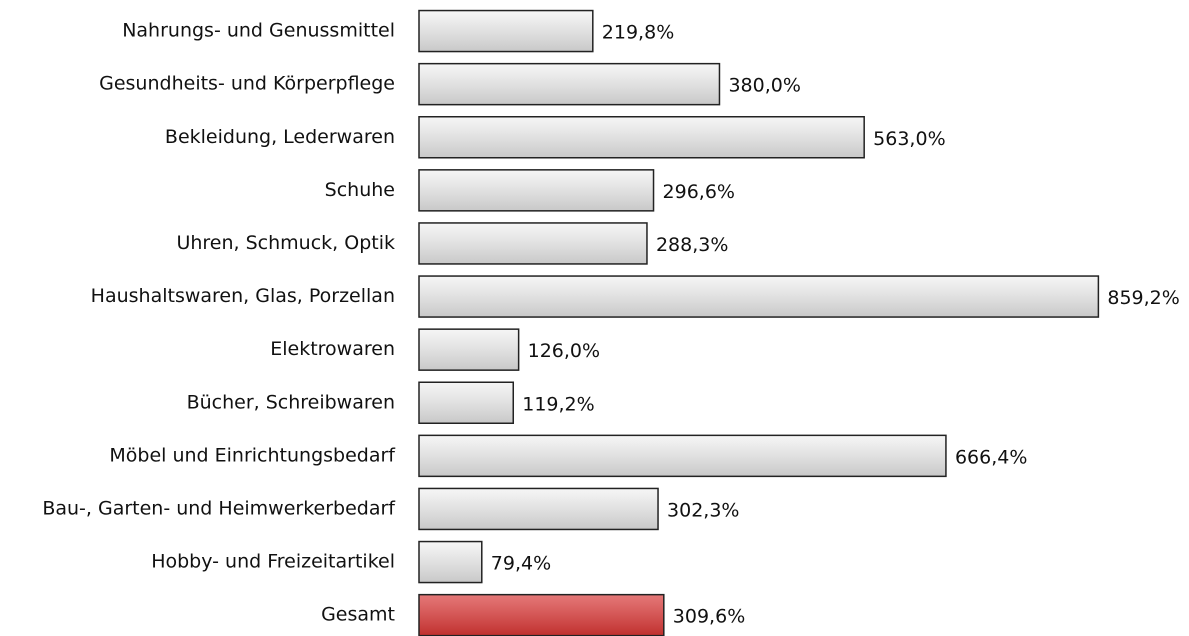 Image resolution: width=1189 pixels, height=636 pixels. I want to click on value-label: 380,0%, so click(764, 86).